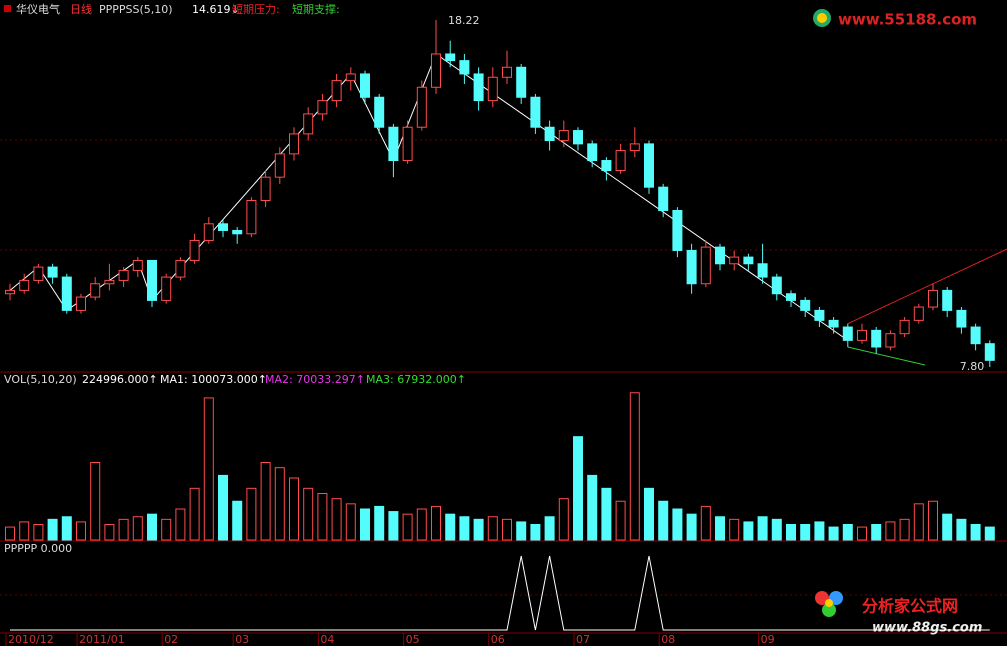  What do you see at coordinates (464, 20) in the screenshot?
I see `high-label: 18.22` at bounding box center [464, 20].